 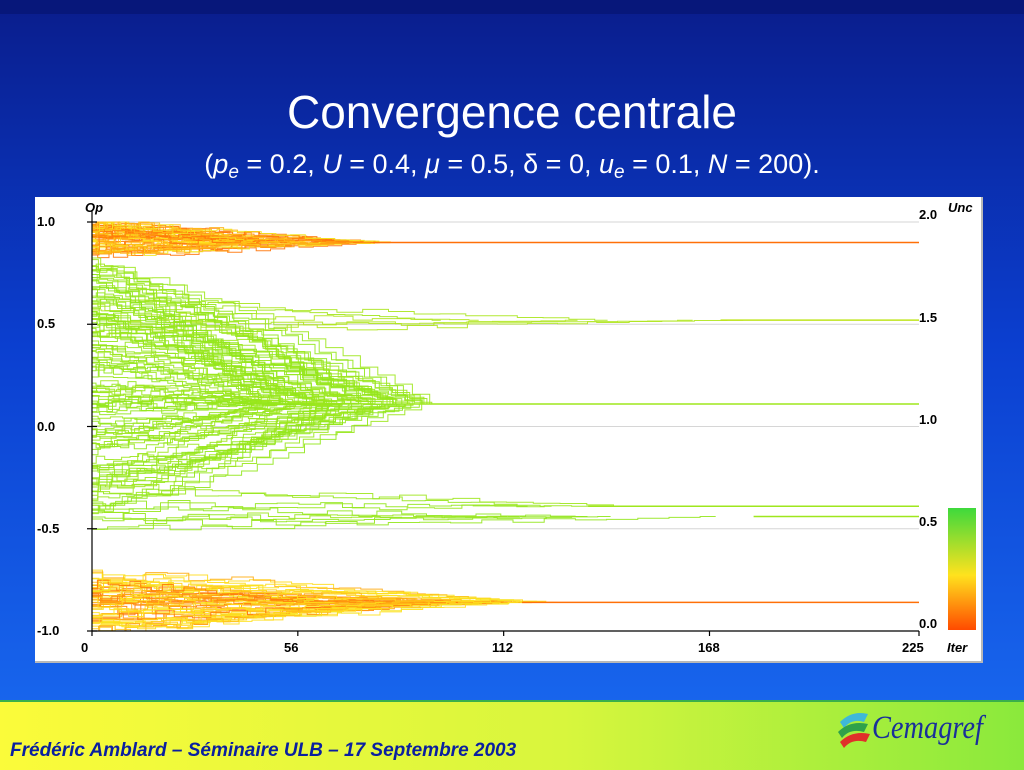 What do you see at coordinates (927, 728) in the screenshot?
I see `logo-wordmark: Cemagref` at bounding box center [927, 728].